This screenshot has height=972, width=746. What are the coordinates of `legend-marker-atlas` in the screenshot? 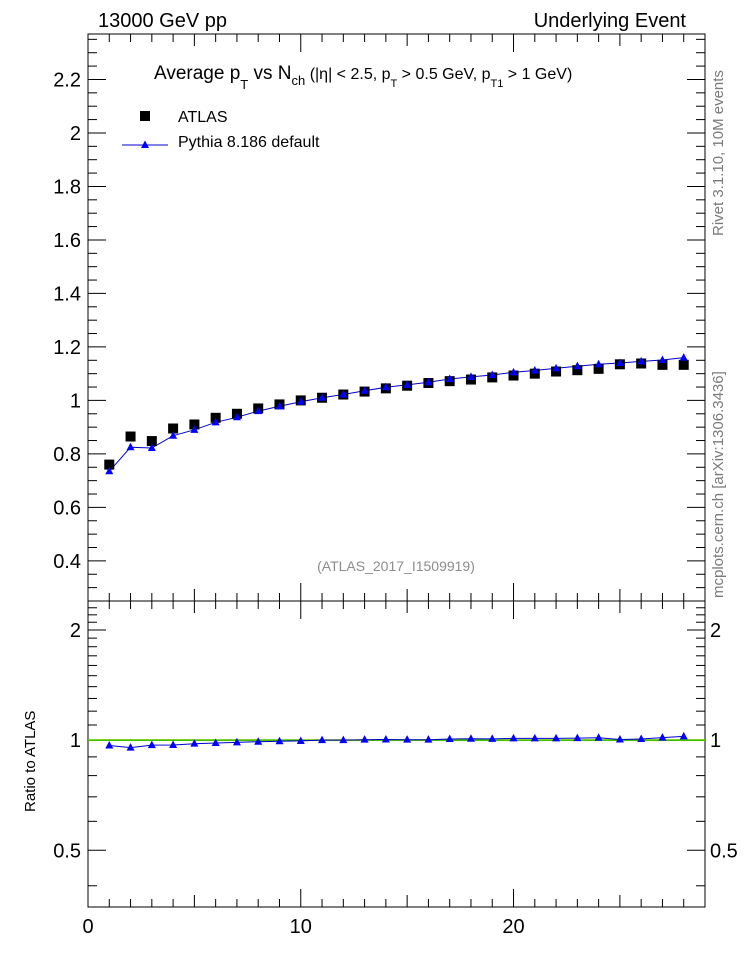 It's located at (145, 116).